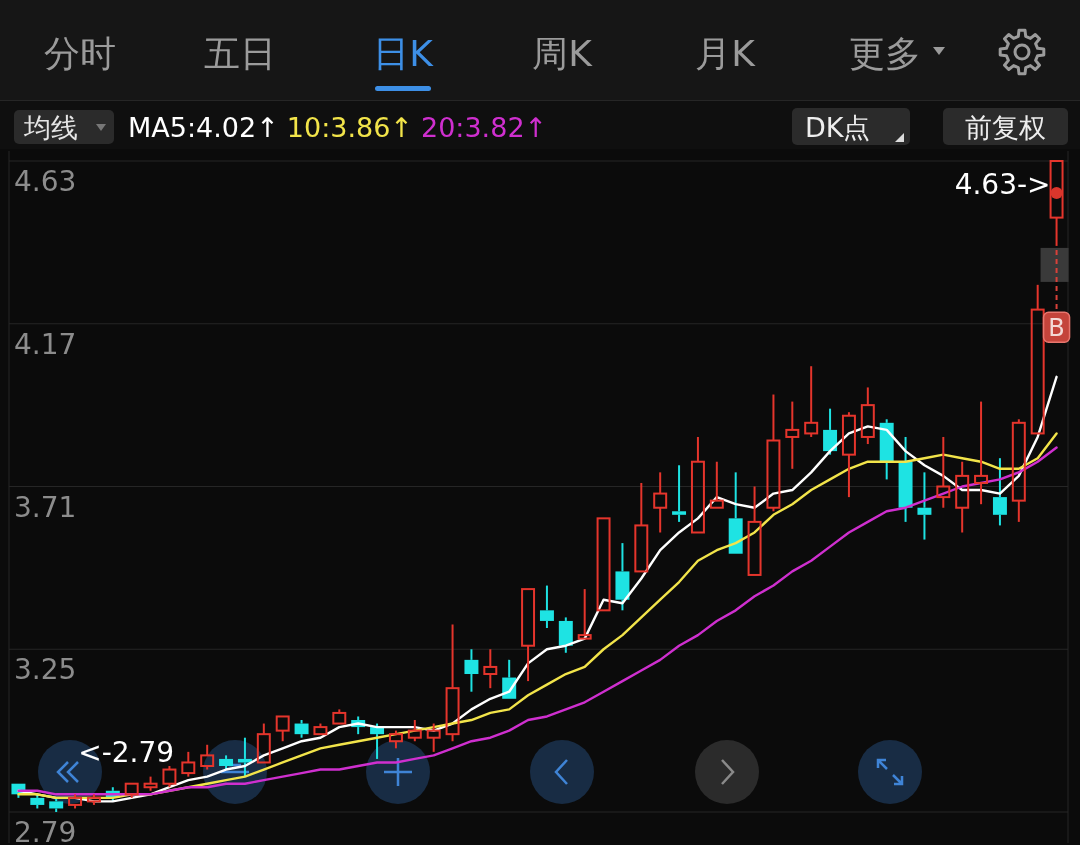  I want to click on high-label: 4.63->, so click(1002, 184).